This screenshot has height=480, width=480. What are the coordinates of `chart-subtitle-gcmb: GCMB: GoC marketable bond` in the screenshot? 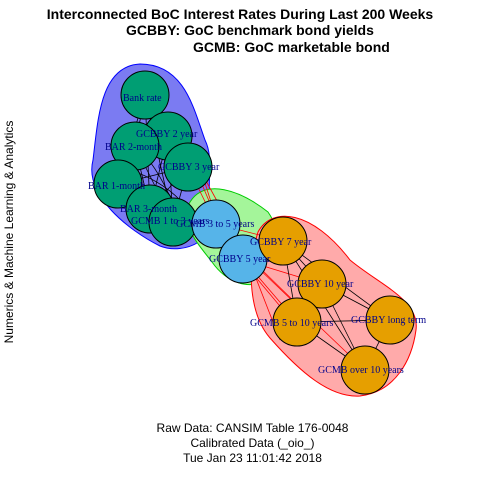 It's located at (291, 47).